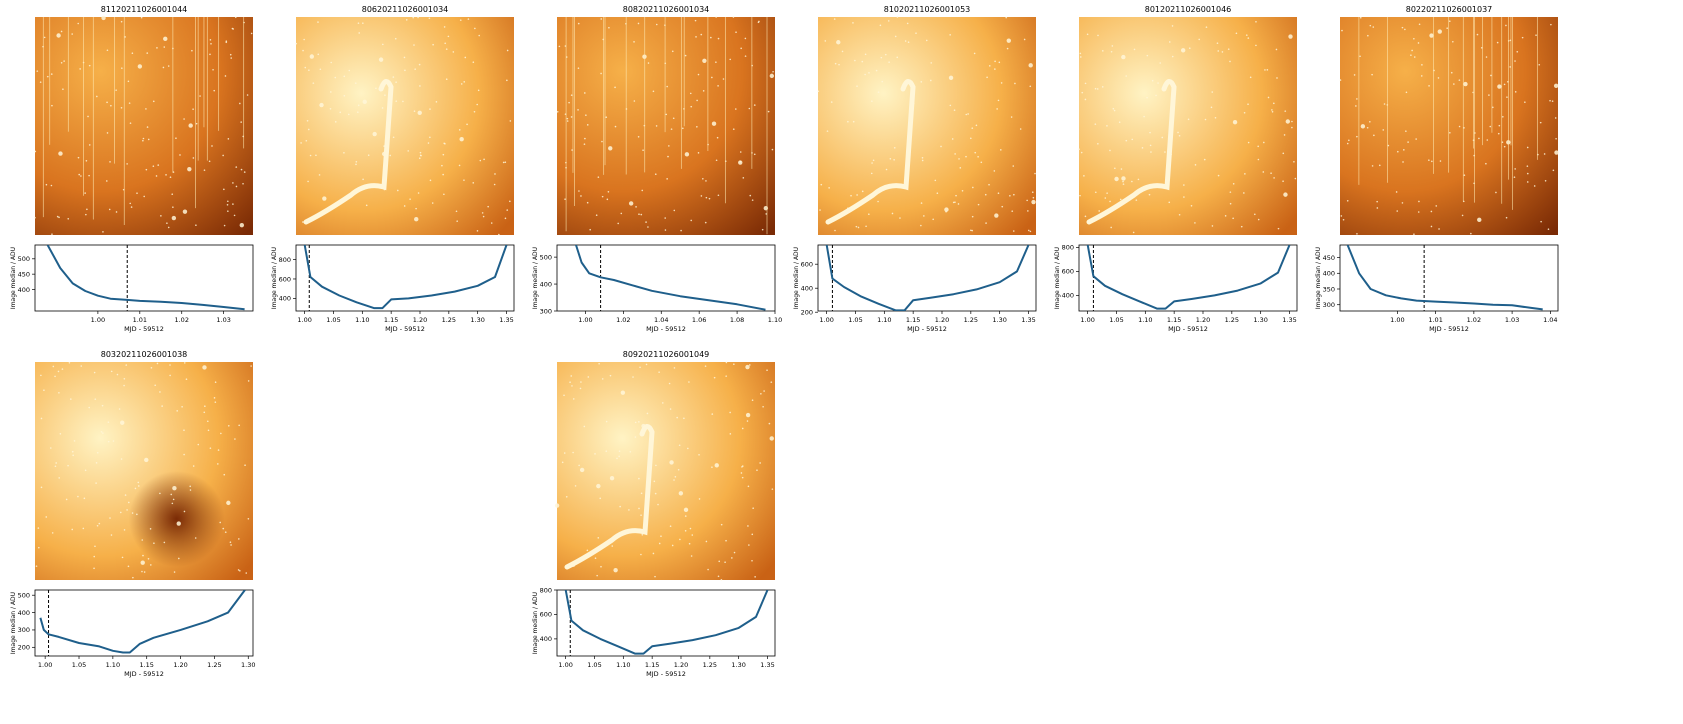  What do you see at coordinates (79, 665) in the screenshot?
I see `x-tick-label: 1.05` at bounding box center [79, 665].